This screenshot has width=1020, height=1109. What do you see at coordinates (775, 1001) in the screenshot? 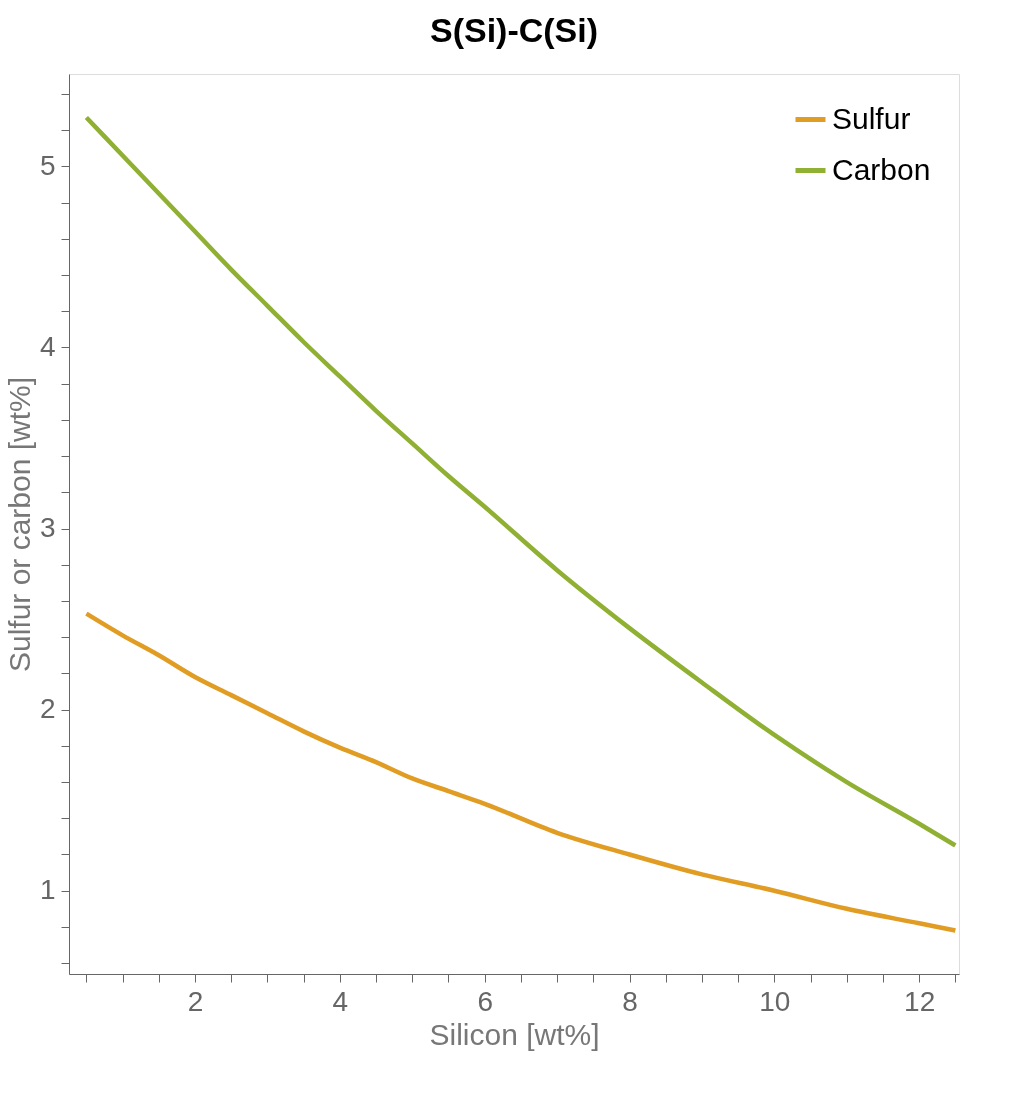
I see `x-tick-label: 10` at bounding box center [775, 1001].